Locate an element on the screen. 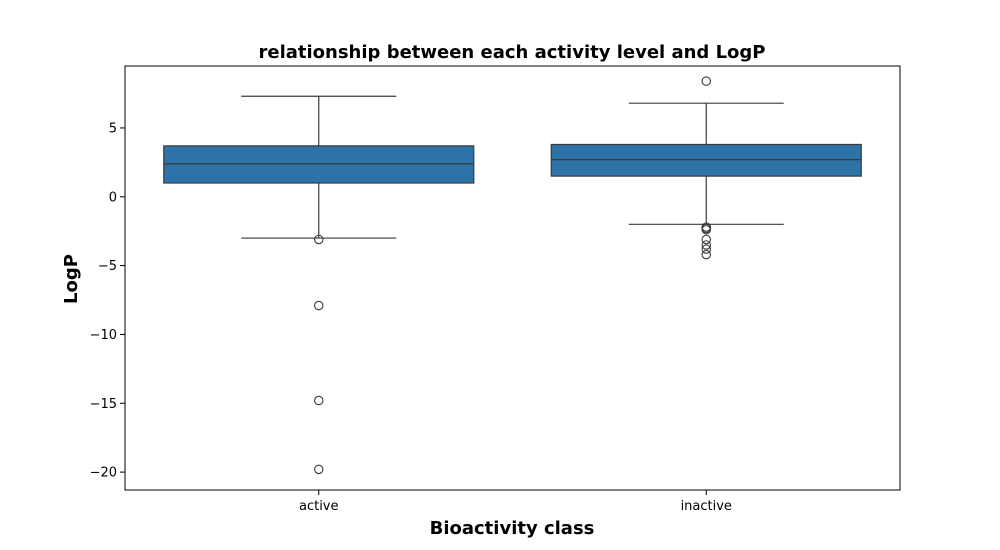 The width and height of the screenshot is (1000, 550). y-tick-label: −5 is located at coordinates (107, 266).